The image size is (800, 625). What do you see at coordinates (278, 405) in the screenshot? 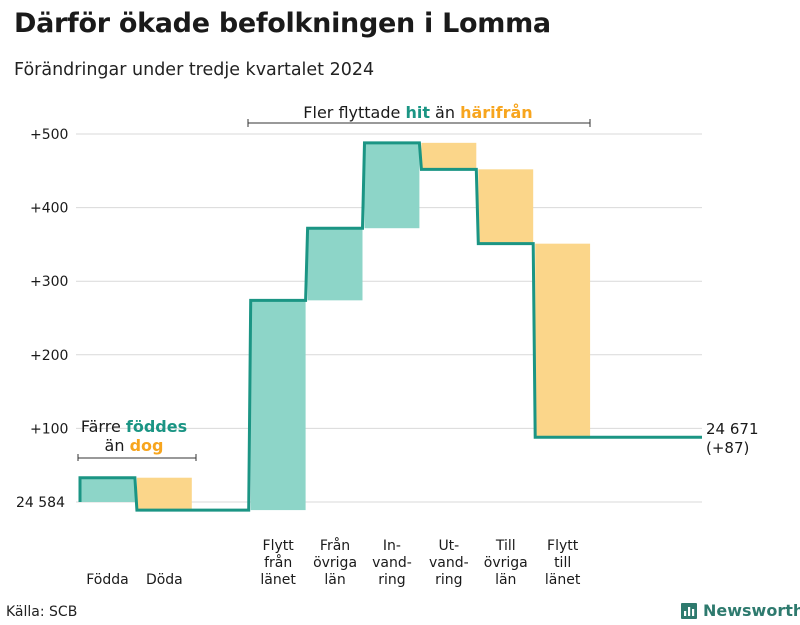
I see `waterfall-bar-flytt-från-länet` at bounding box center [278, 405].